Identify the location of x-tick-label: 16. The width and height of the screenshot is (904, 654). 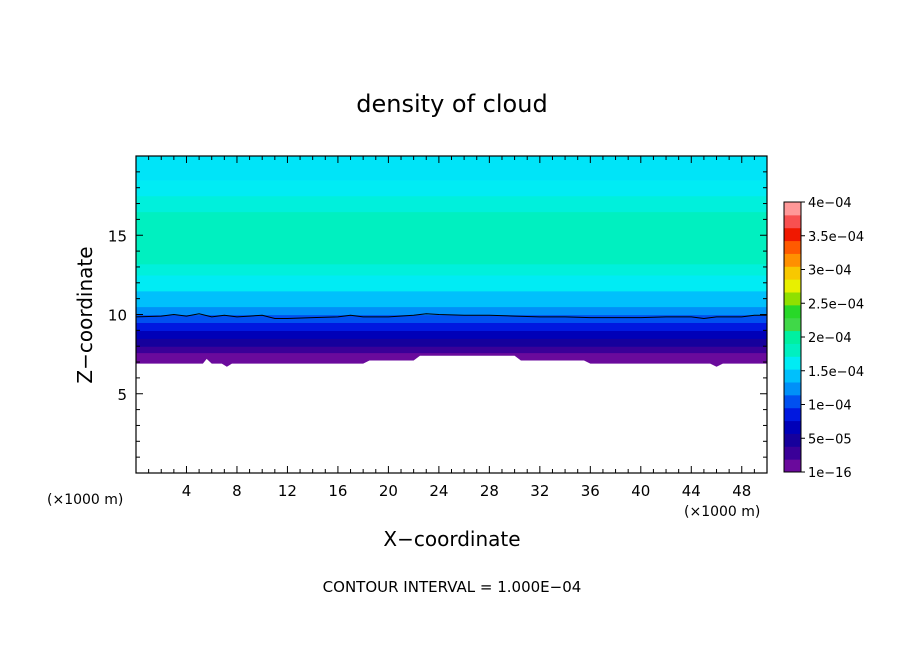
(337, 491).